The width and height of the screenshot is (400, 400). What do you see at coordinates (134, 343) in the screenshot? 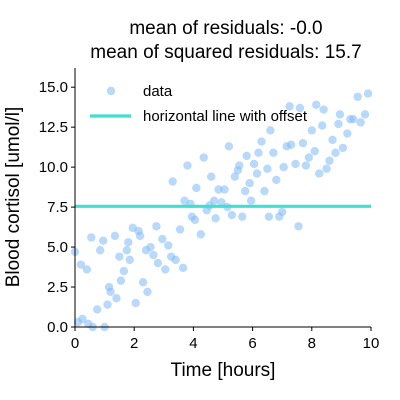
I see `x-tick-label: 2` at bounding box center [134, 343].